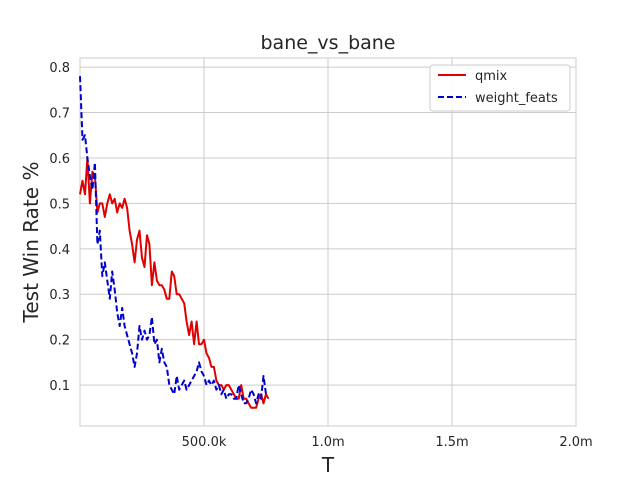 The width and height of the screenshot is (640, 484). I want to click on legend: qmix weight_feats, so click(500, 88).